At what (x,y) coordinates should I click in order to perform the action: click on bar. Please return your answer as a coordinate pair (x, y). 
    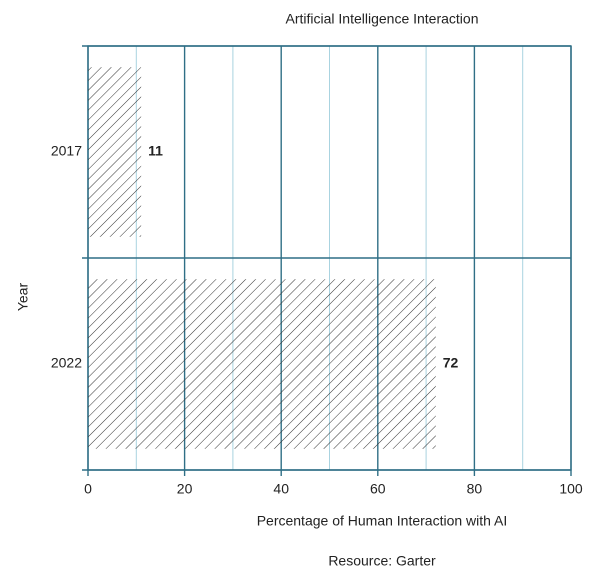
    Looking at the image, I should click on (115, 152).